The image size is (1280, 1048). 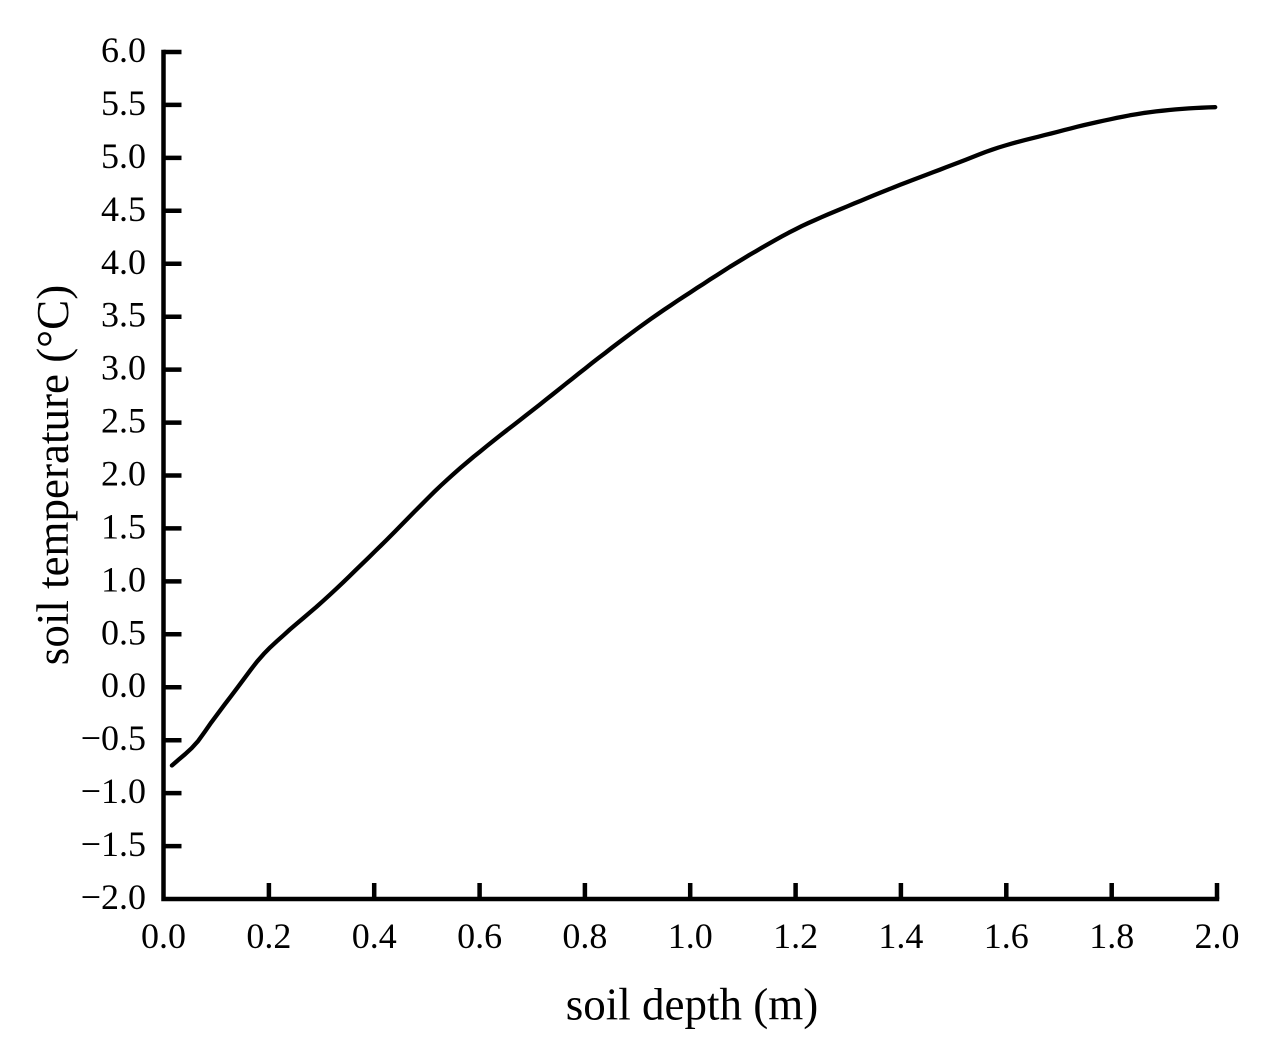 What do you see at coordinates (795, 936) in the screenshot?
I see `svg-text: 1.2` at bounding box center [795, 936].